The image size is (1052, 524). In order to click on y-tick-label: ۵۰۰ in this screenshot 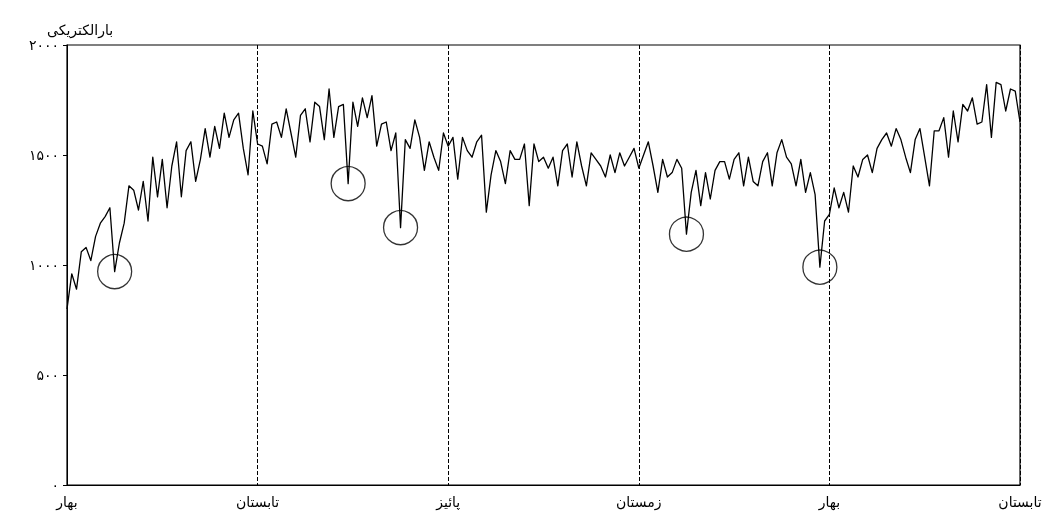, I will do `click(47, 375)`.